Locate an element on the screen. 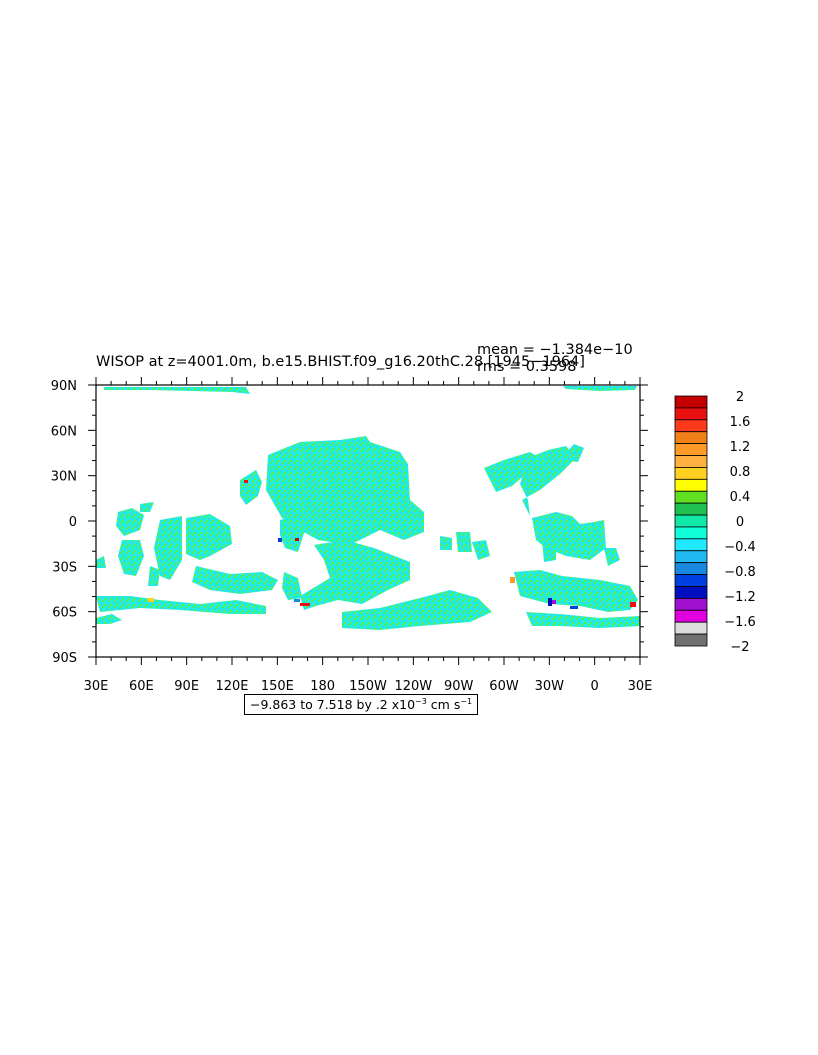 Image resolution: width=818 pixels, height=1055 pixels. x-tick-label: 120E is located at coordinates (231, 686).